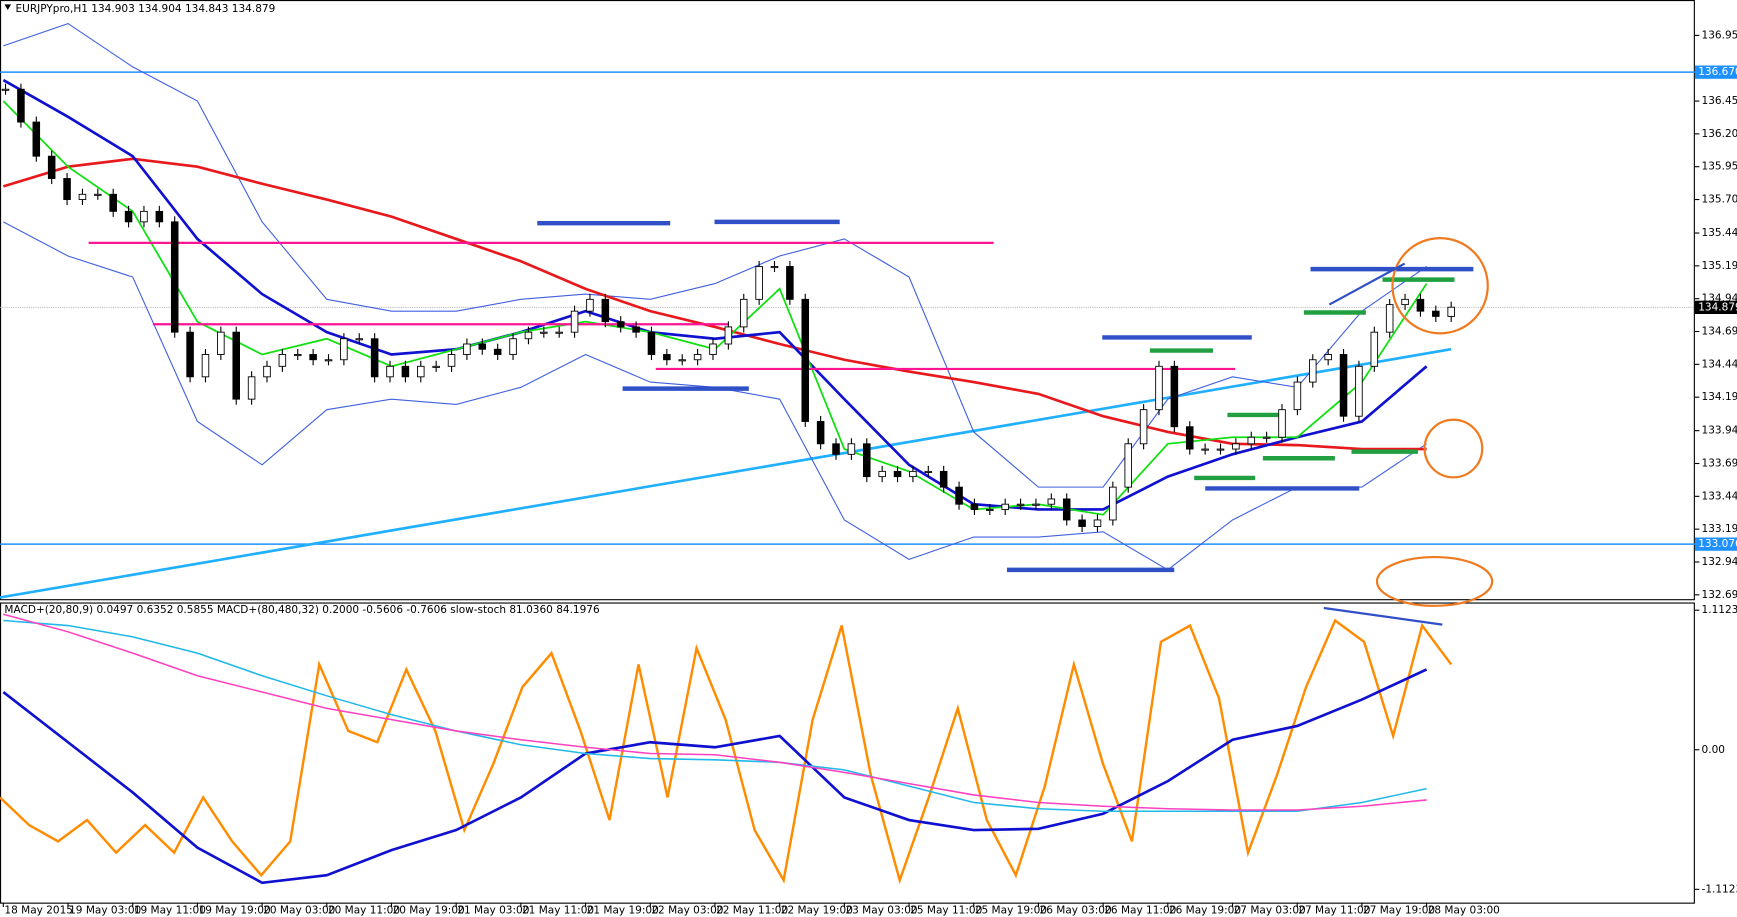 The width and height of the screenshot is (1737, 917). Describe the element at coordinates (364, 910) in the screenshot. I see `x-tick-label: 20 May 11:00` at that location.